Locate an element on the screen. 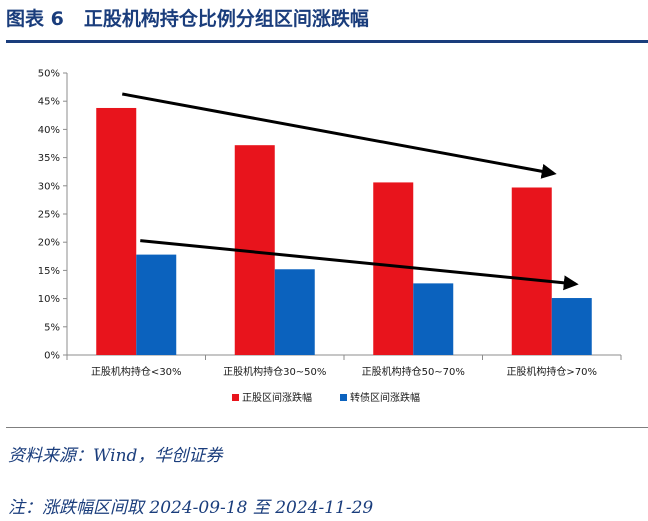 The image size is (648, 521). y-tick-label: 35% is located at coordinates (49, 158).